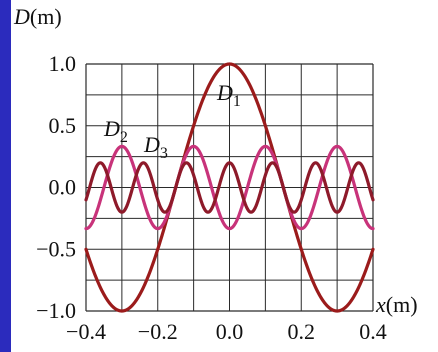 This screenshot has width=438, height=352. Describe the element at coordinates (115, 131) in the screenshot. I see `series-label-D2: D2` at that location.